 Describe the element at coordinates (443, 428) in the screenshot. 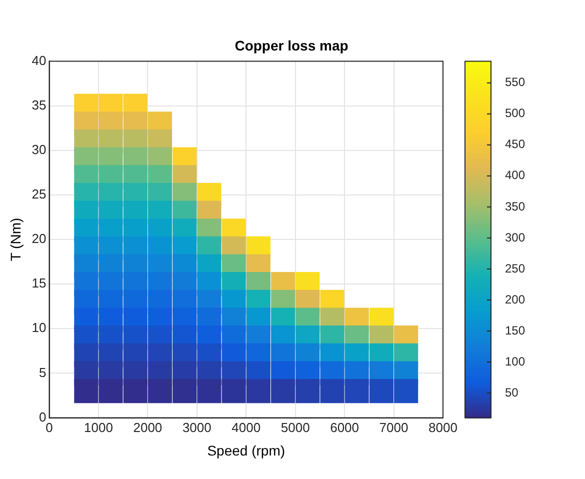

I see `x-tick-label: 8000` at that location.